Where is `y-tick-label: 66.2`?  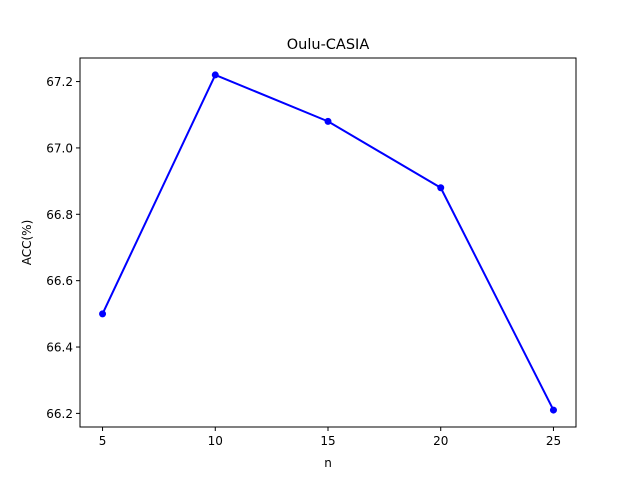
y-tick-label: 66.2 is located at coordinates (59, 414).